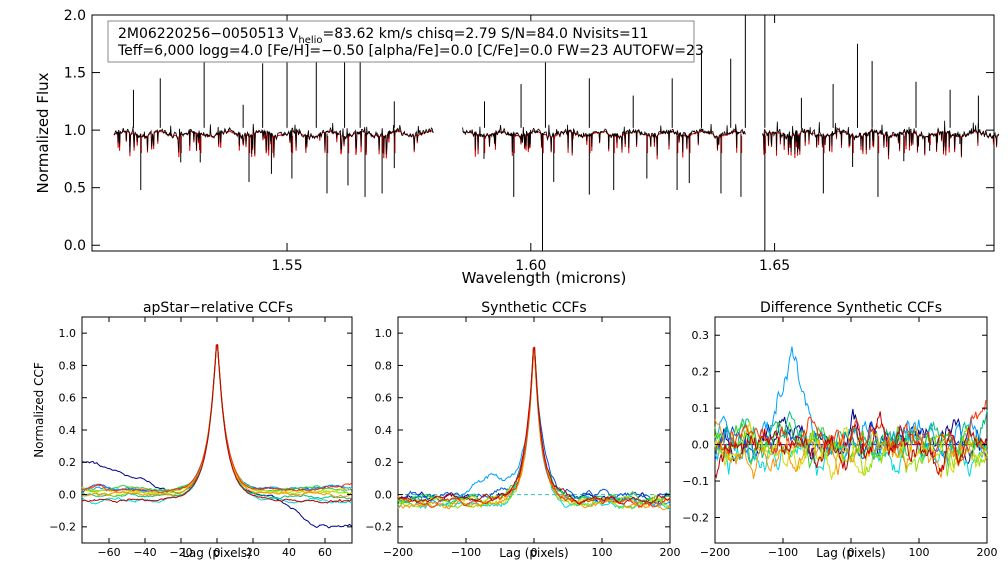 The height and width of the screenshot is (576, 1008). I want to click on diff-ccf-lines, so click(851, 413).